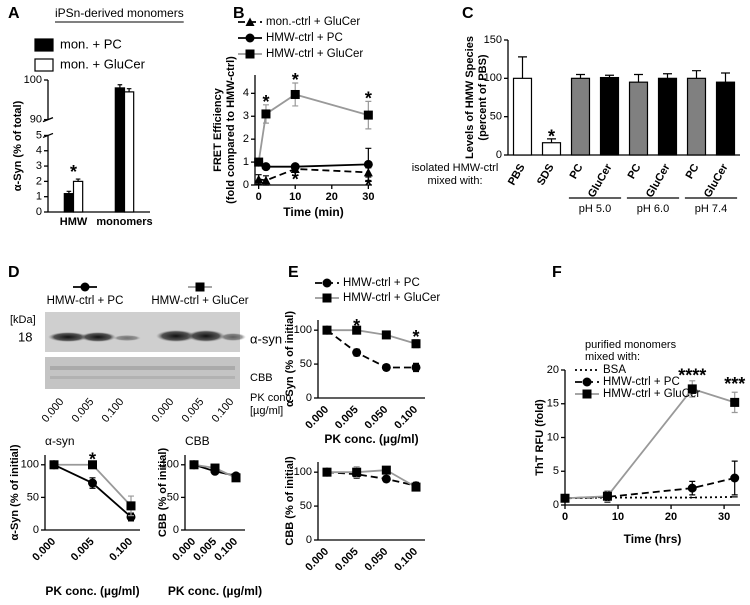 The height and width of the screenshot is (605, 750). I want to click on annotation: ***, so click(734, 384).